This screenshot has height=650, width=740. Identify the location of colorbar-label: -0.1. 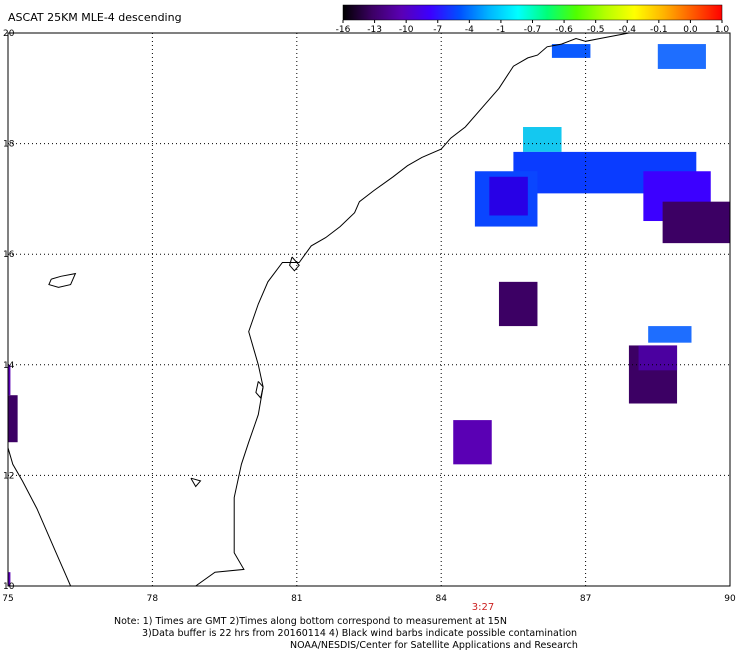
(659, 30).